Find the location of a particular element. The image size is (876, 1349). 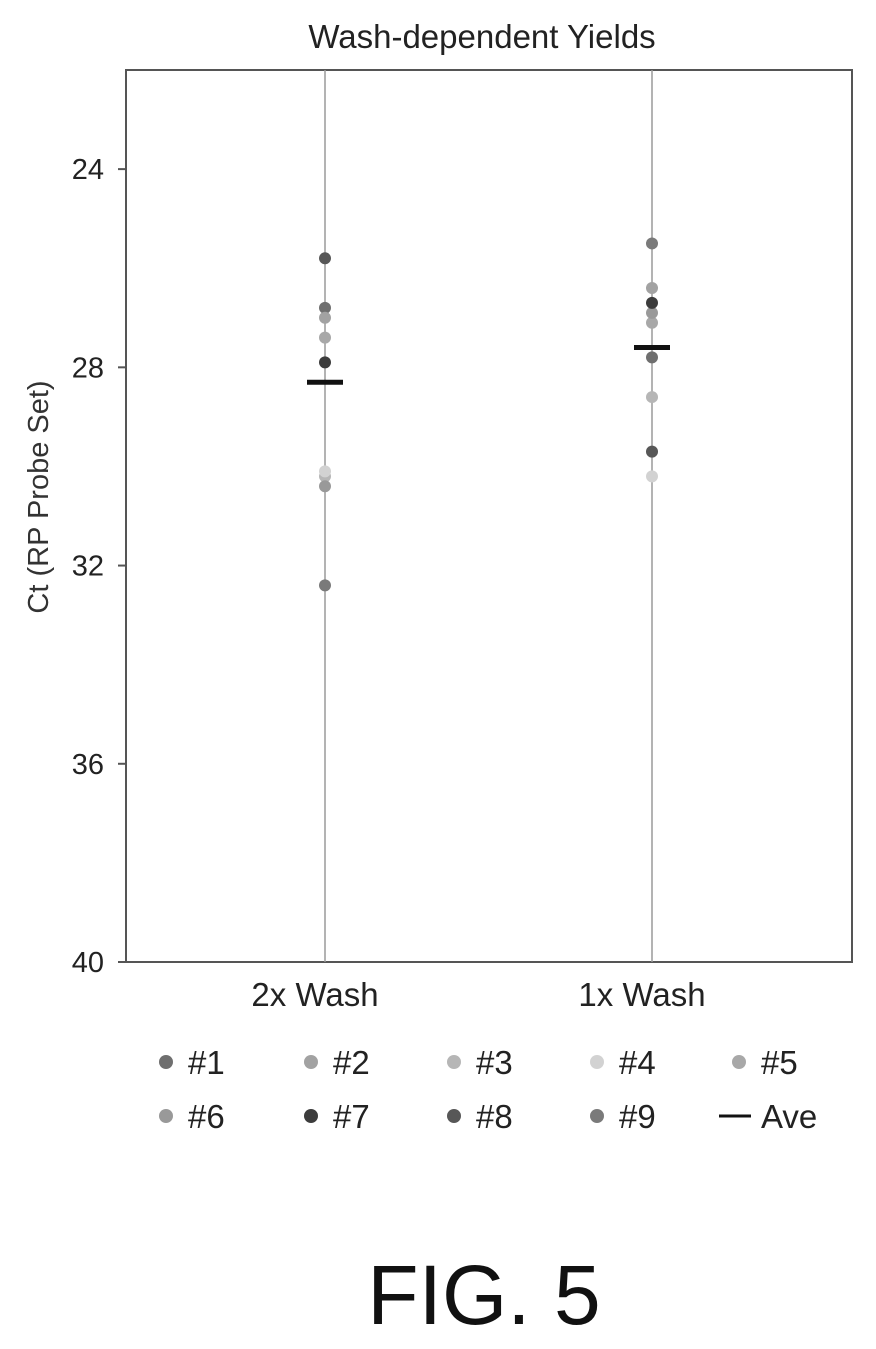

legend-label: #6 is located at coordinates (206, 1116).